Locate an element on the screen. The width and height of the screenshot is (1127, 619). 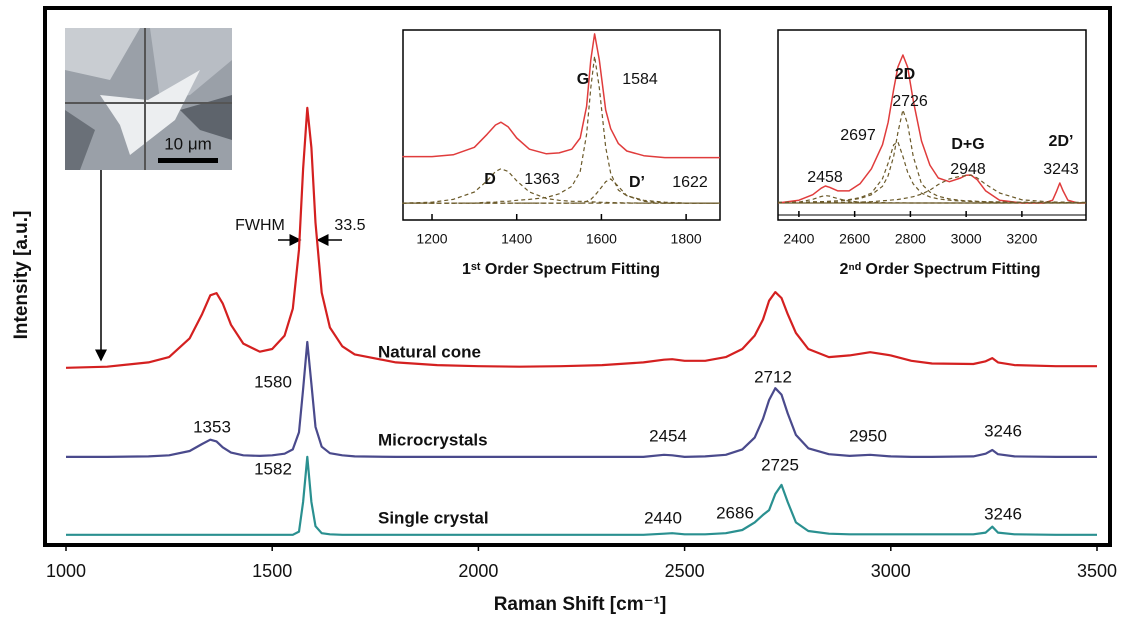
peak-label: 2458 is located at coordinates (825, 177).